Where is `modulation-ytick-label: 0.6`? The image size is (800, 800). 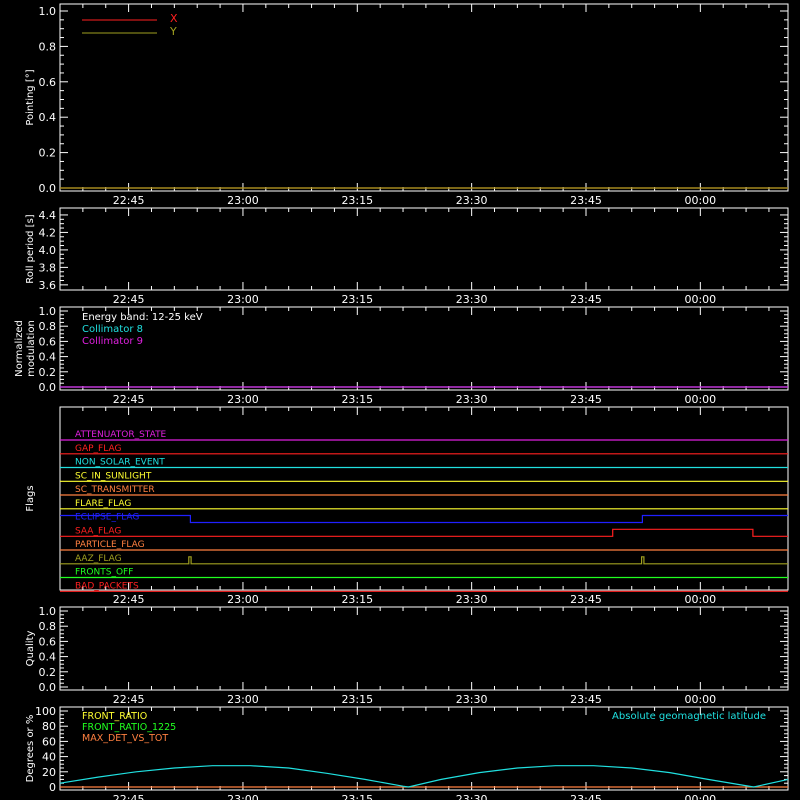
modulation-ytick-label: 0.6 is located at coordinates (48, 341).